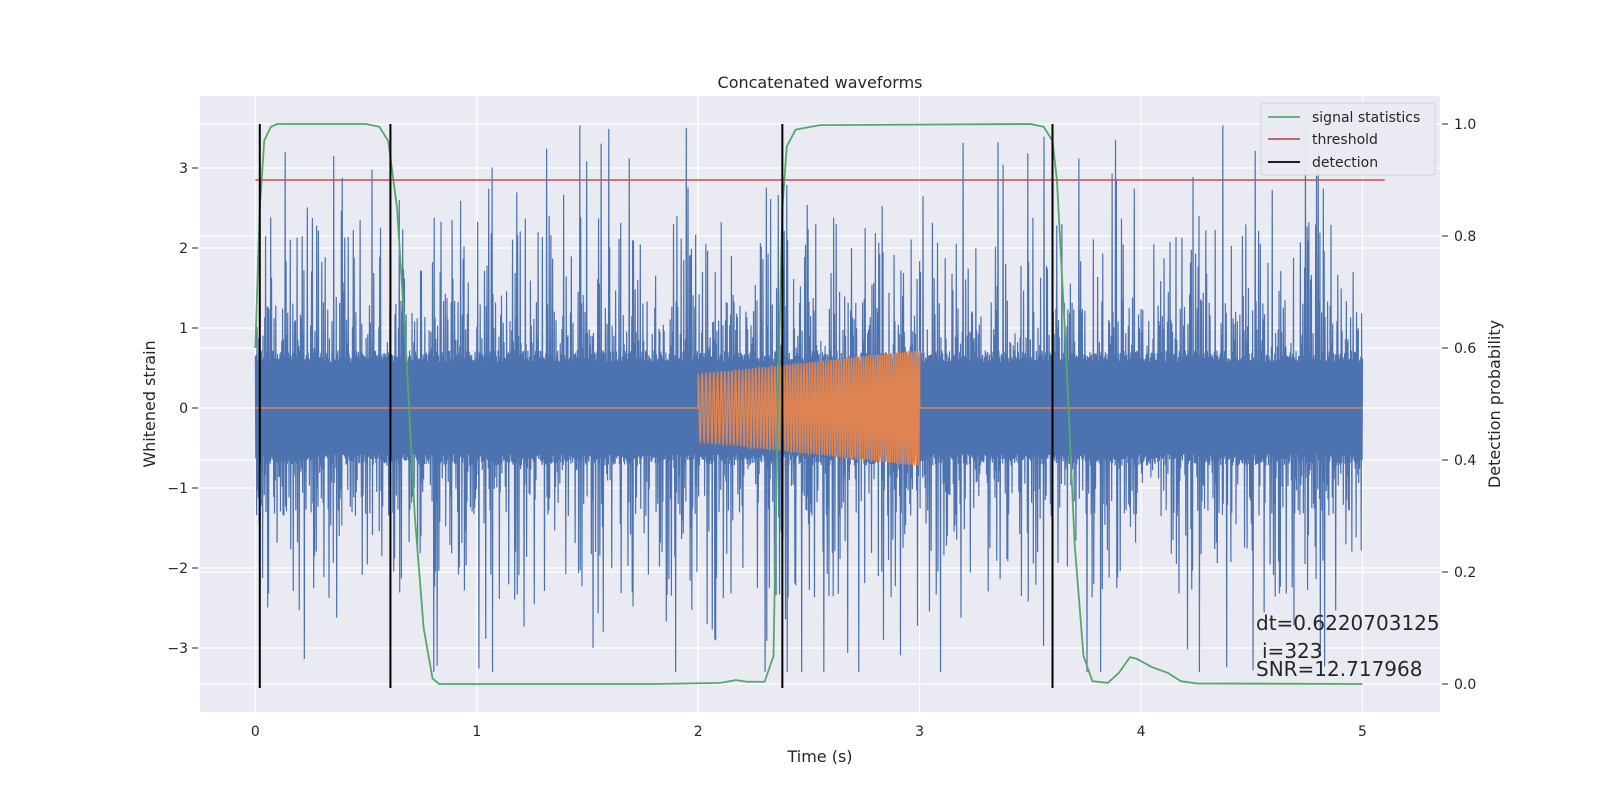  What do you see at coordinates (1465, 685) in the screenshot?
I see `y-right-tick-label: 0.0` at bounding box center [1465, 685].